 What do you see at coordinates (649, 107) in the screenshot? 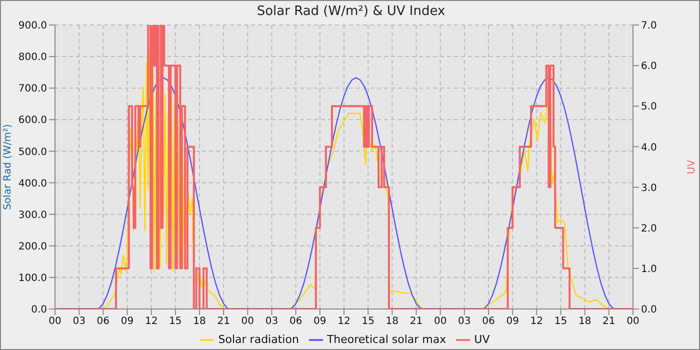
I see `y2-tick-label: 5.0` at bounding box center [649, 107].